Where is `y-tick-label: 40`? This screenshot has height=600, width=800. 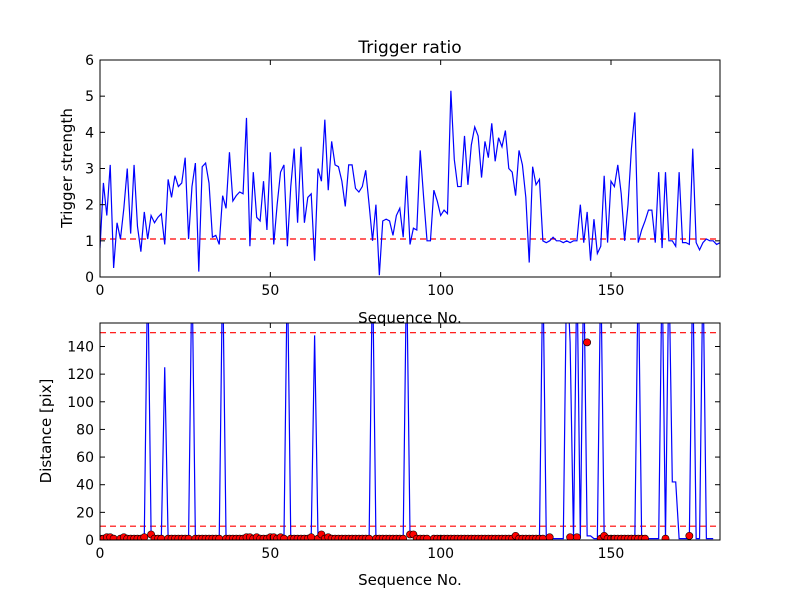
y-tick-label: 40 is located at coordinates (85, 486).